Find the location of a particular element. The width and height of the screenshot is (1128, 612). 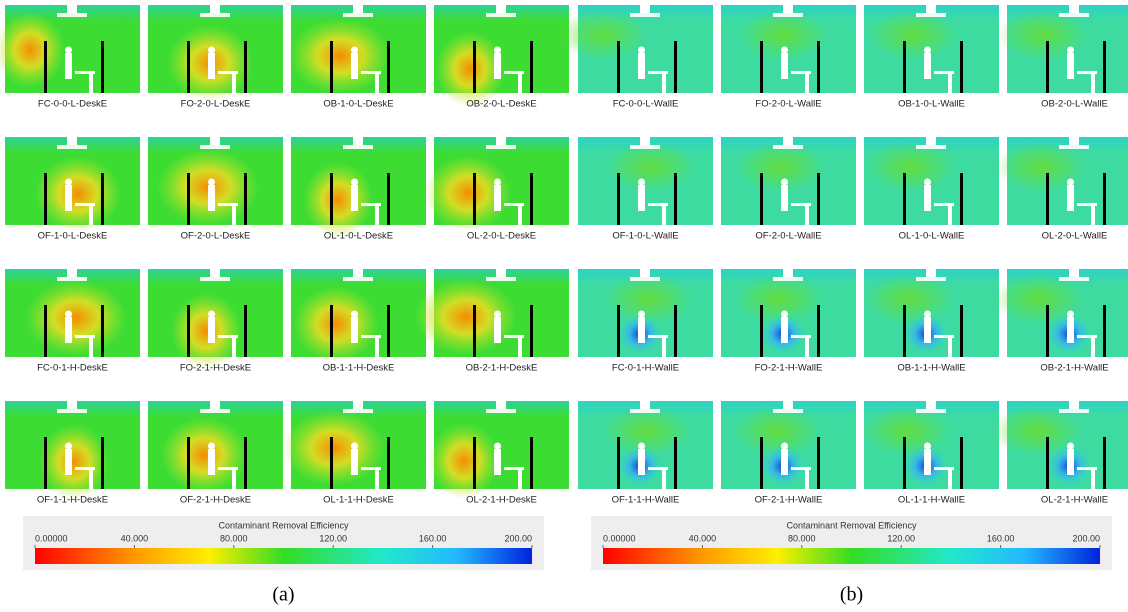

contour-plot: FC-0-1-H-DeskE is located at coordinates (72, 321).